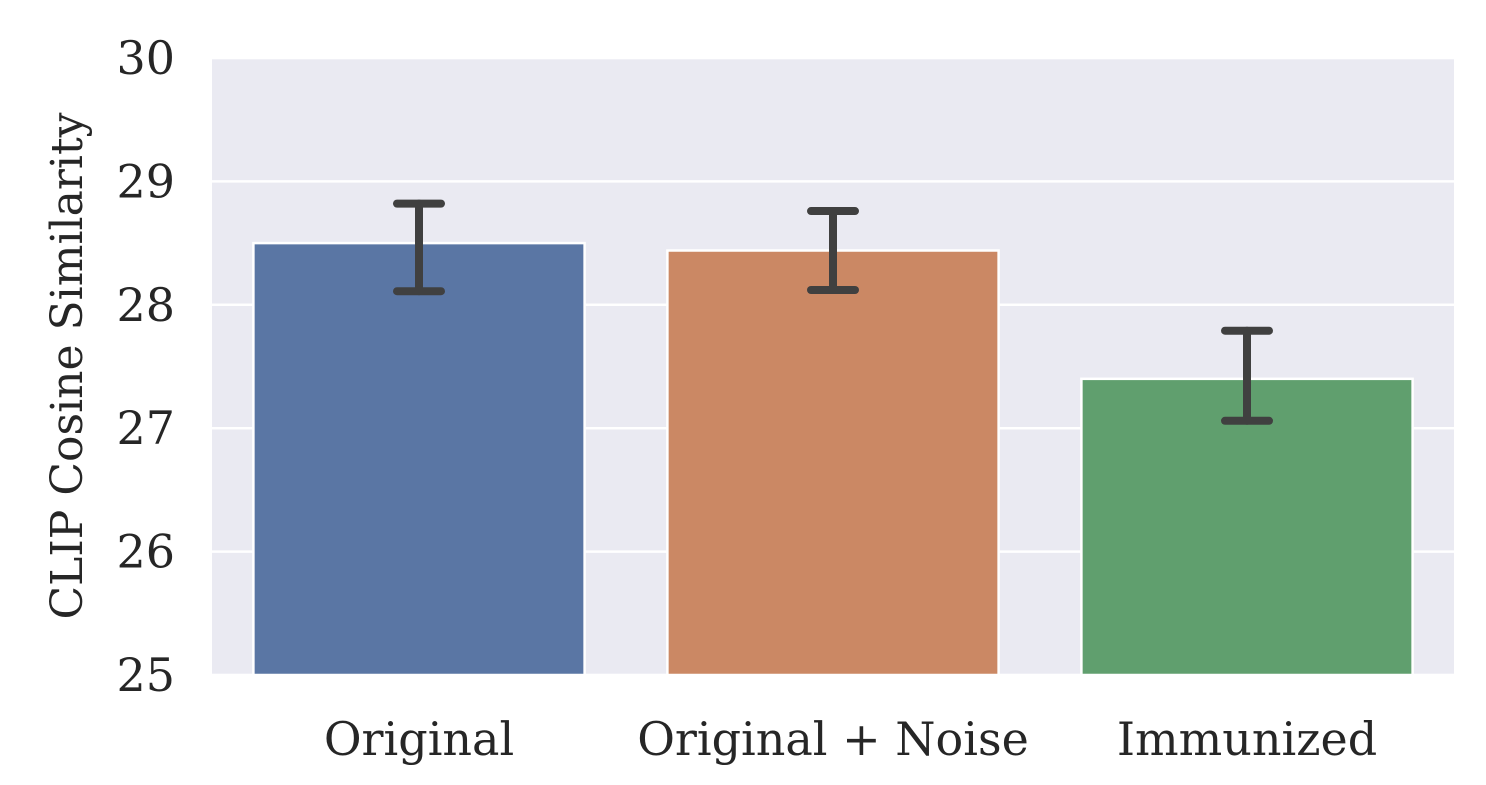 The width and height of the screenshot is (1486, 785). What do you see at coordinates (145, 181) in the screenshot?
I see `y-tick-label: 29` at bounding box center [145, 181].